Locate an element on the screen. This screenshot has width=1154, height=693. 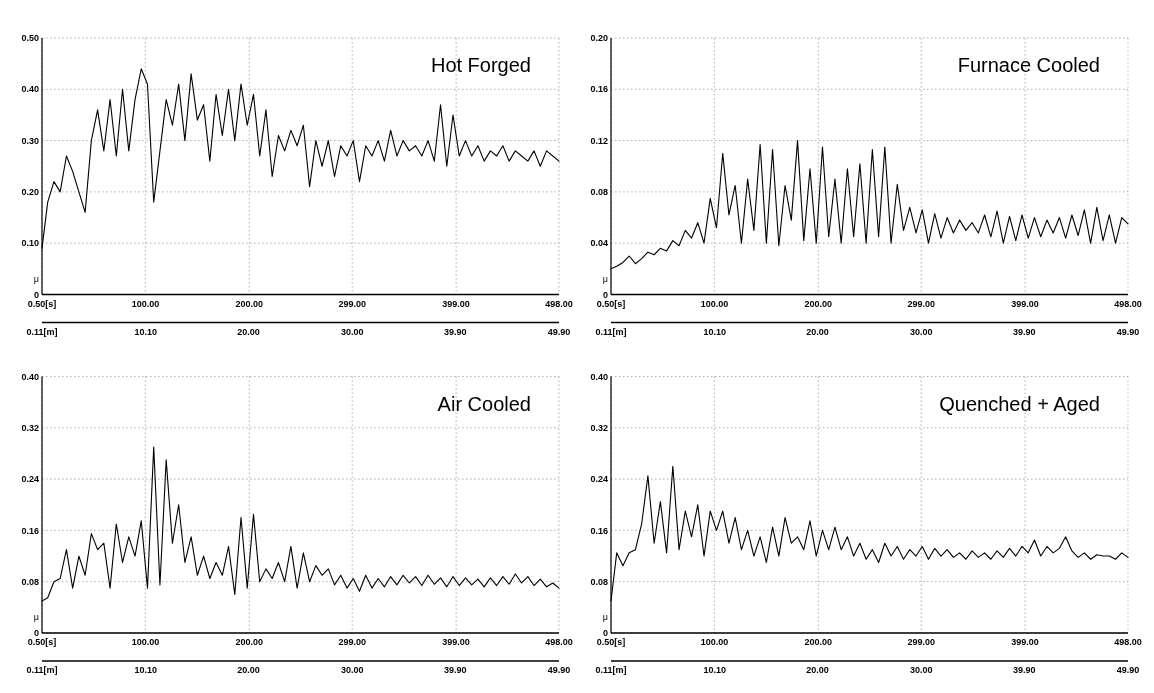
text: Air Cooled is located at coordinates (484, 403).